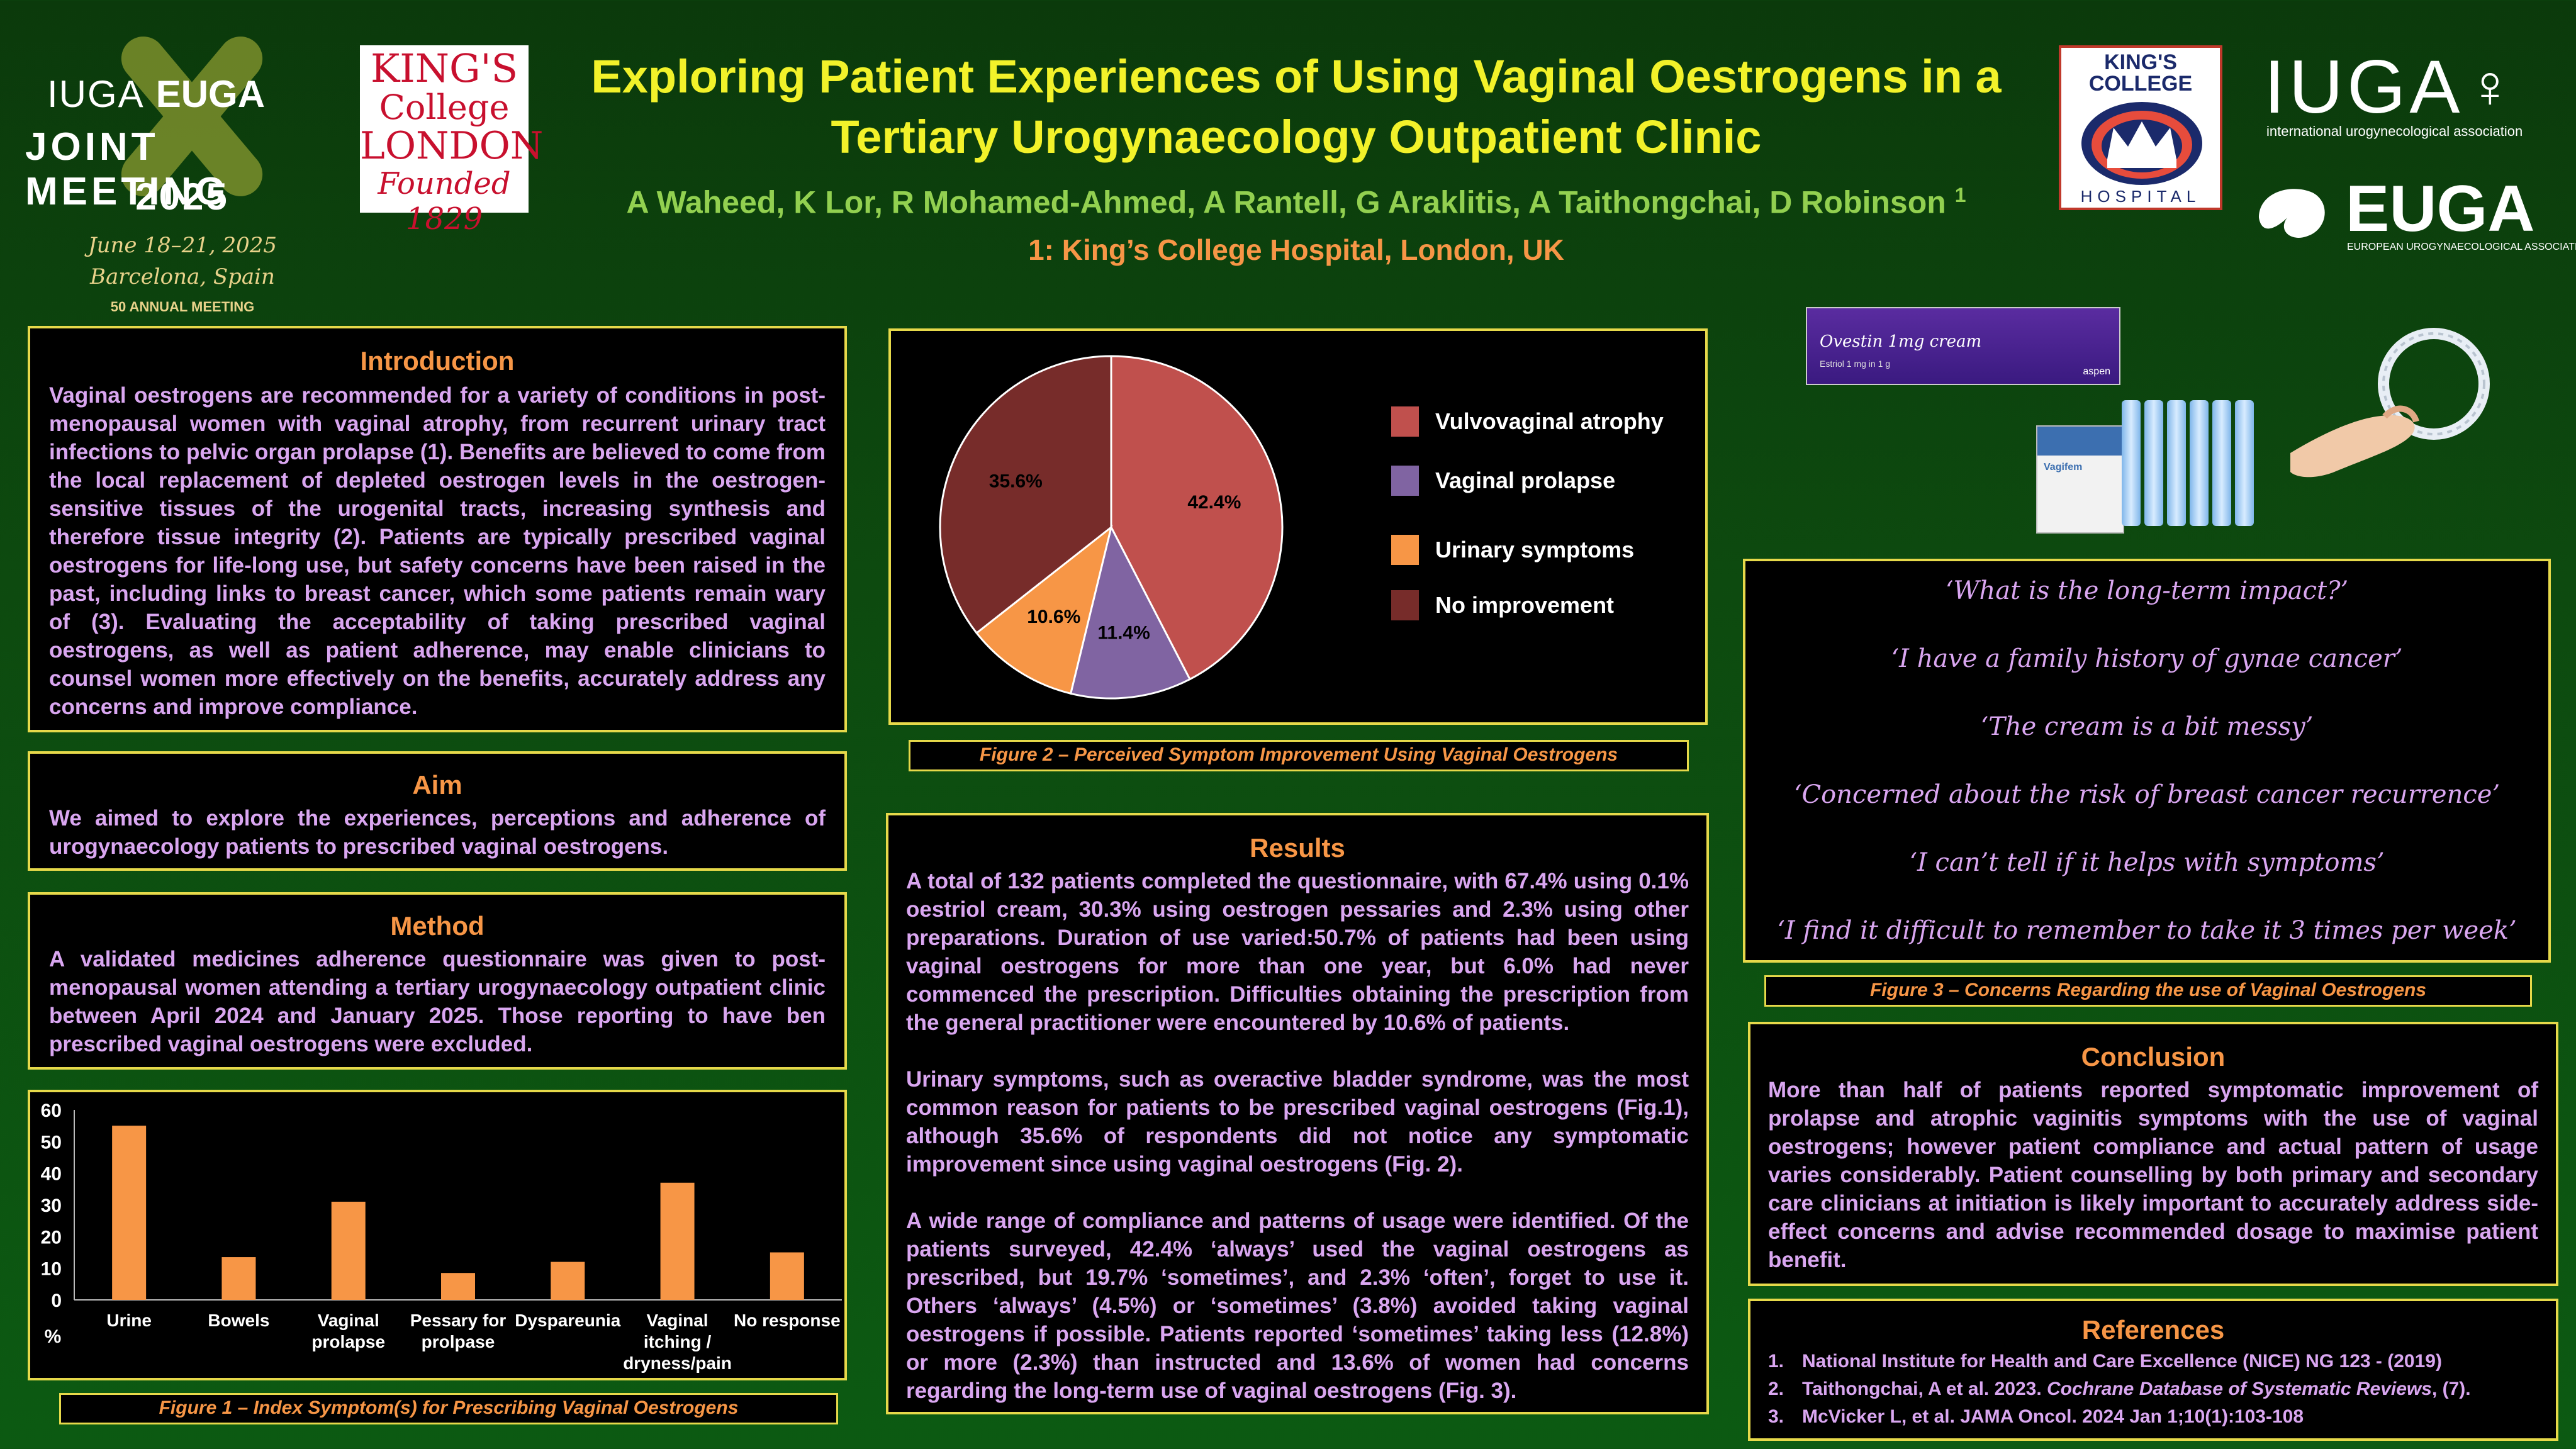 This screenshot has width=2576, height=1449. What do you see at coordinates (1535, 549) in the screenshot?
I see `legend-label: Urinary symptoms` at bounding box center [1535, 549].